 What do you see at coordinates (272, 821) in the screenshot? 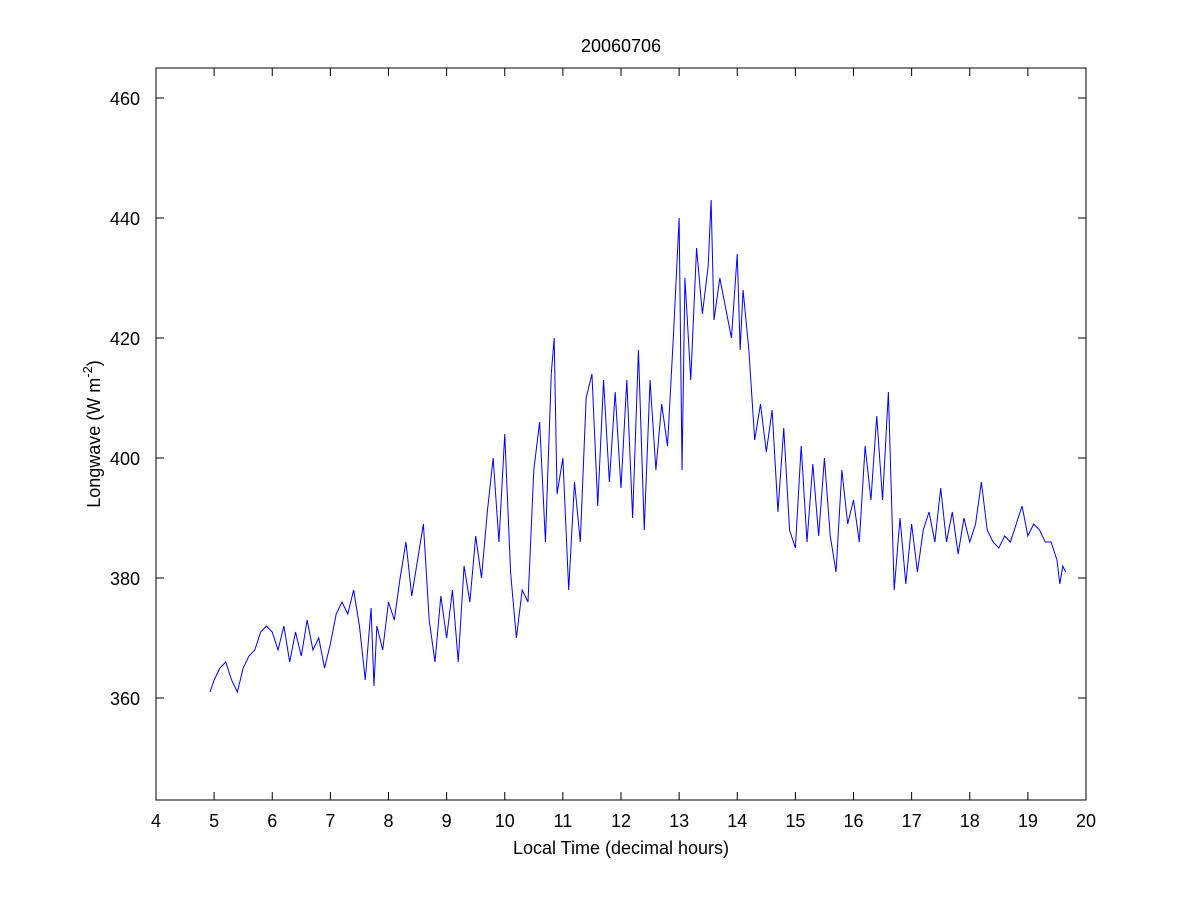
I see `x-tick-label: 6` at bounding box center [272, 821].